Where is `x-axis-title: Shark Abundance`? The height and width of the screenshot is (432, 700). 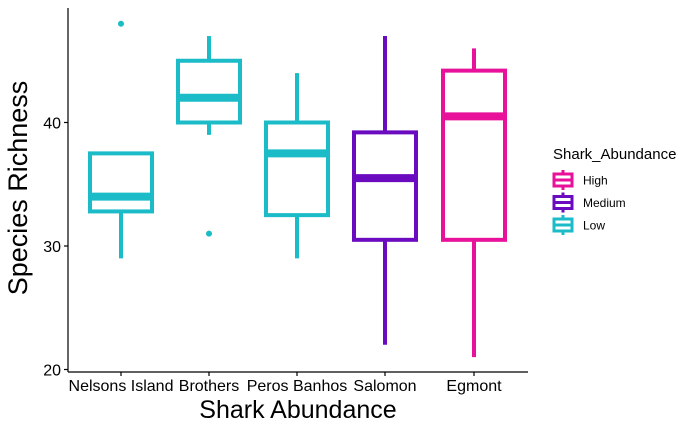 x-axis-title: Shark Abundance is located at coordinates (297, 410).